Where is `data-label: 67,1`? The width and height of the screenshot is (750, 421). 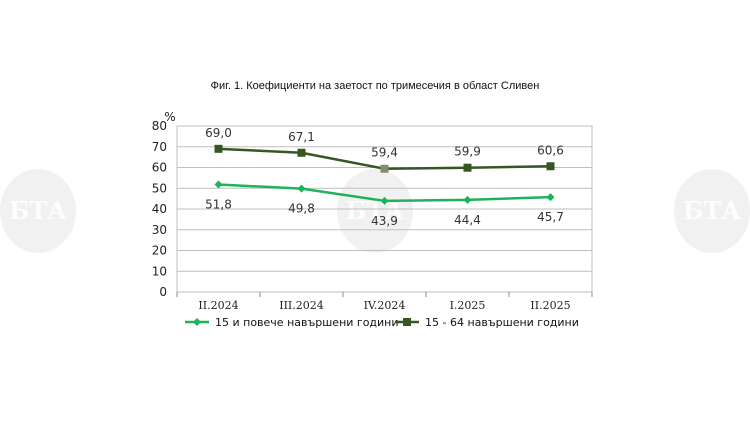
data-label: 67,1 is located at coordinates (301, 137).